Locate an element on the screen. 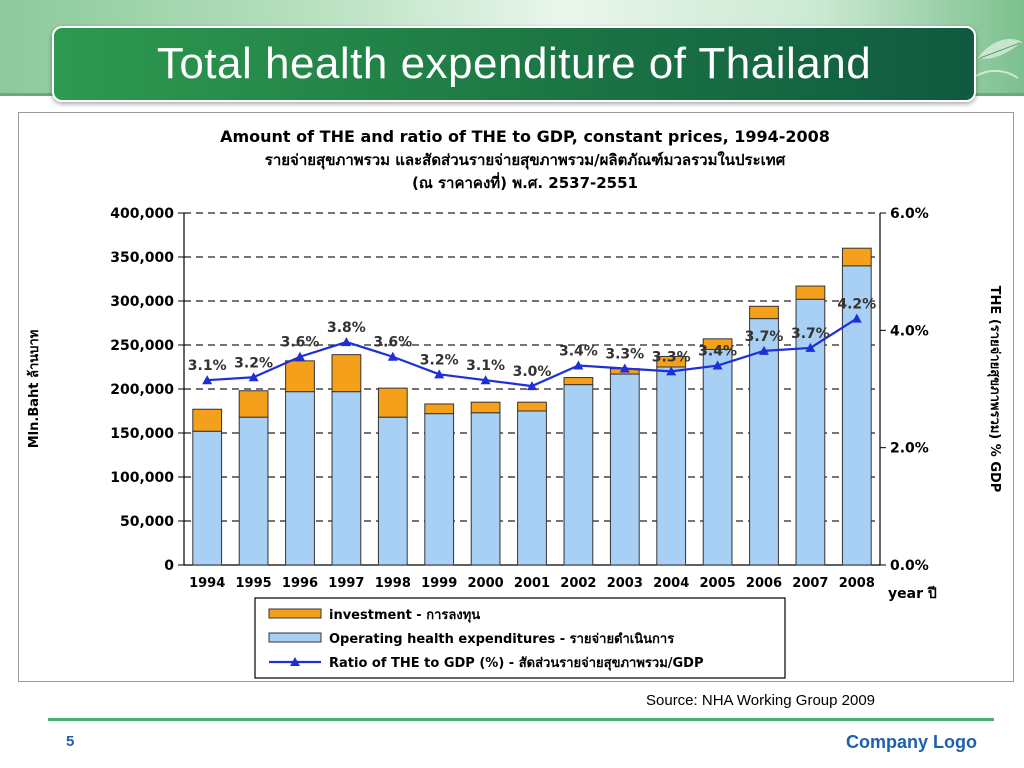 Image resolution: width=1024 pixels, height=768 pixels. y2-tick-label: 0.0% is located at coordinates (909, 566).